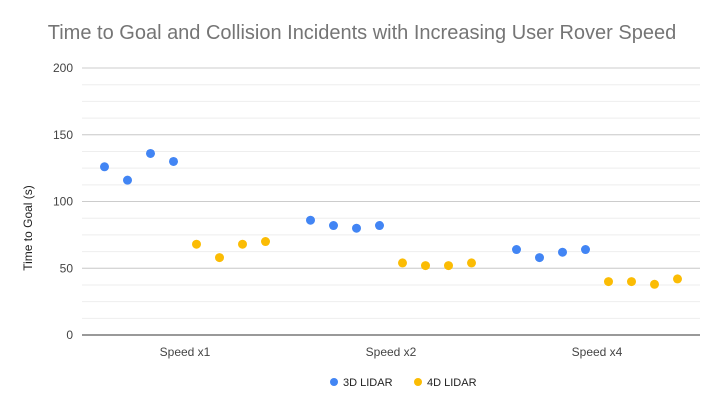 The width and height of the screenshot is (724, 420). I want to click on y-tick-label: 100, so click(63, 202).